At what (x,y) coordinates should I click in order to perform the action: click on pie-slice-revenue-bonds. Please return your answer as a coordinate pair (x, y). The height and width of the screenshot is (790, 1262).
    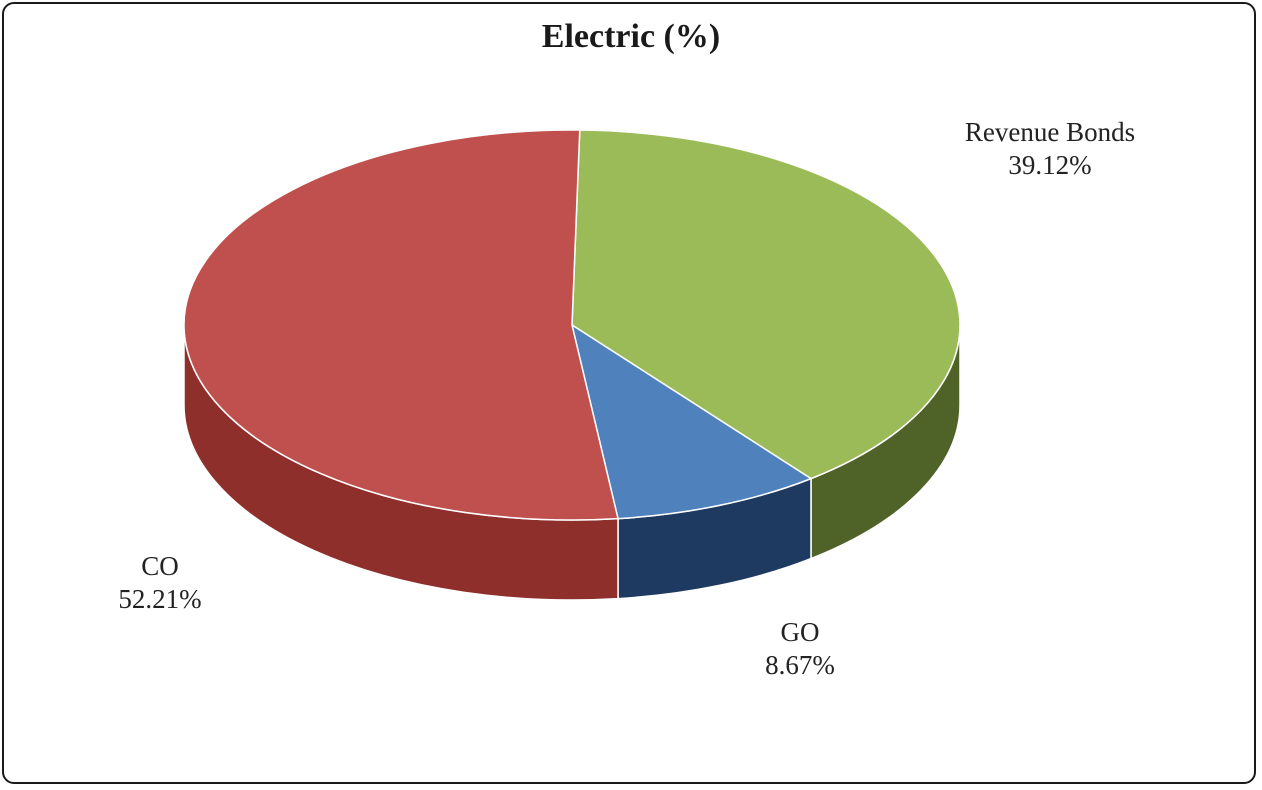
    Looking at the image, I should click on (766, 304).